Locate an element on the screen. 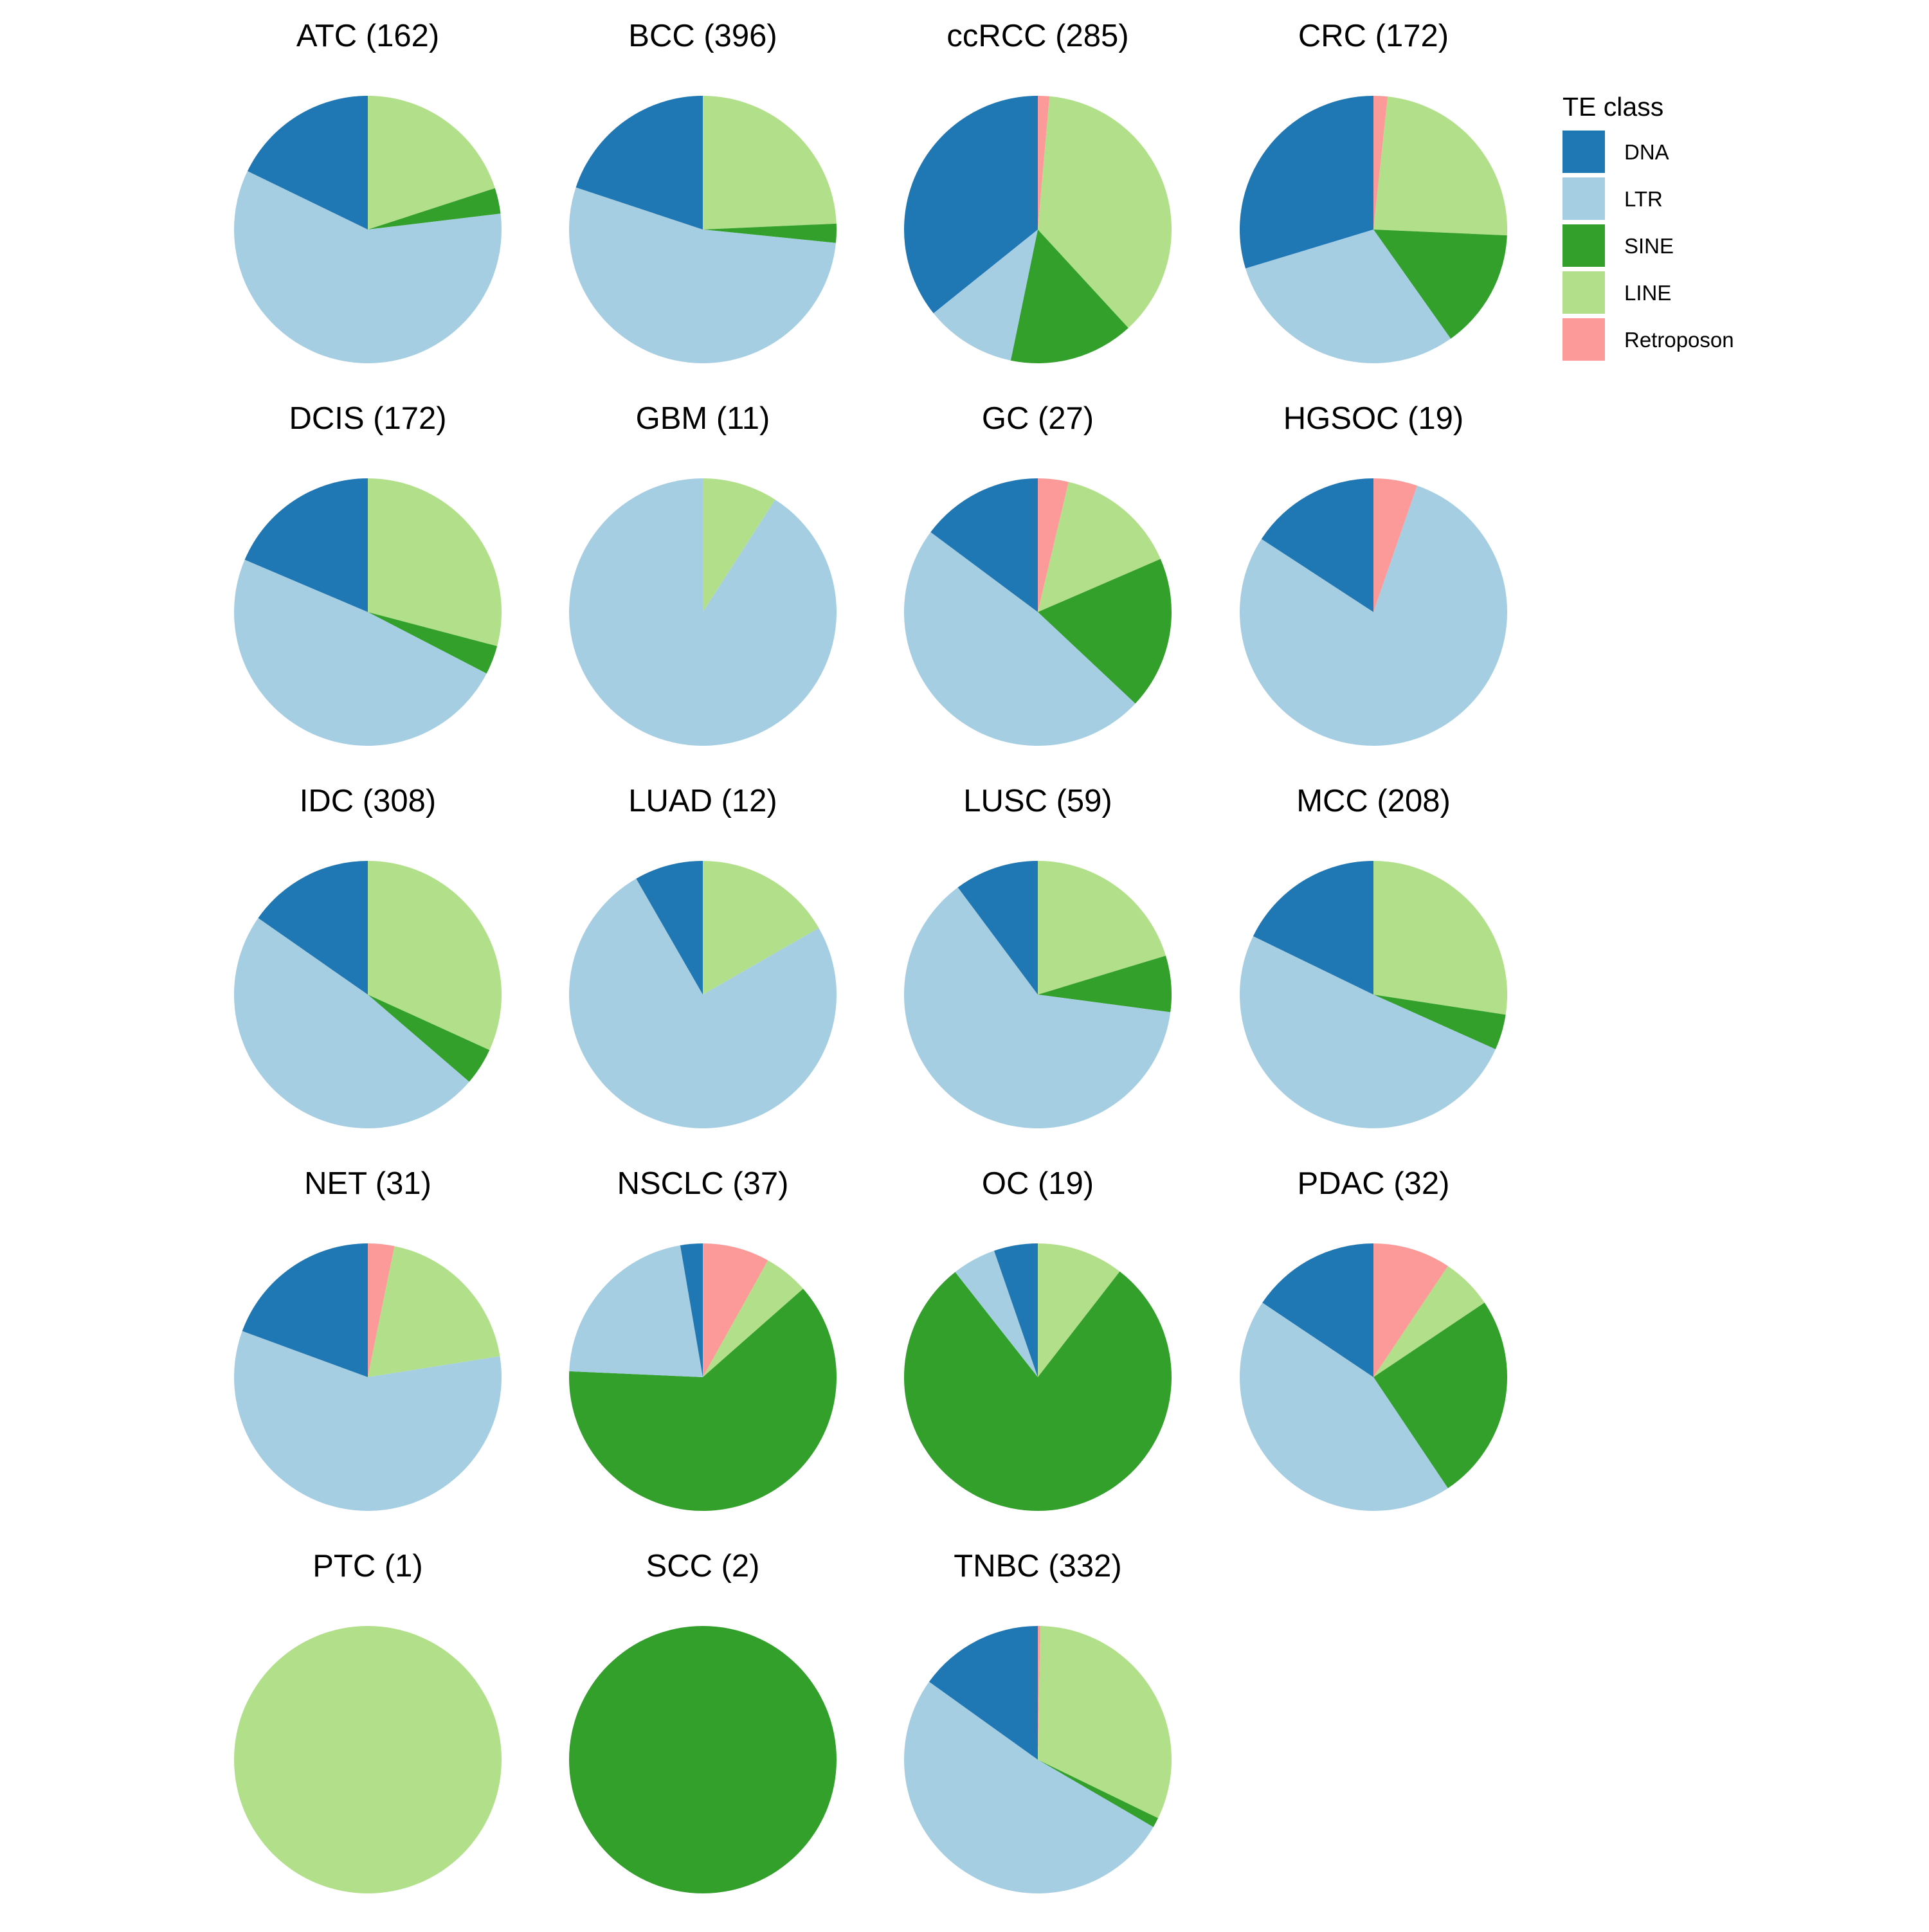  pie-title: ccRCC (285) is located at coordinates (1037, 36).